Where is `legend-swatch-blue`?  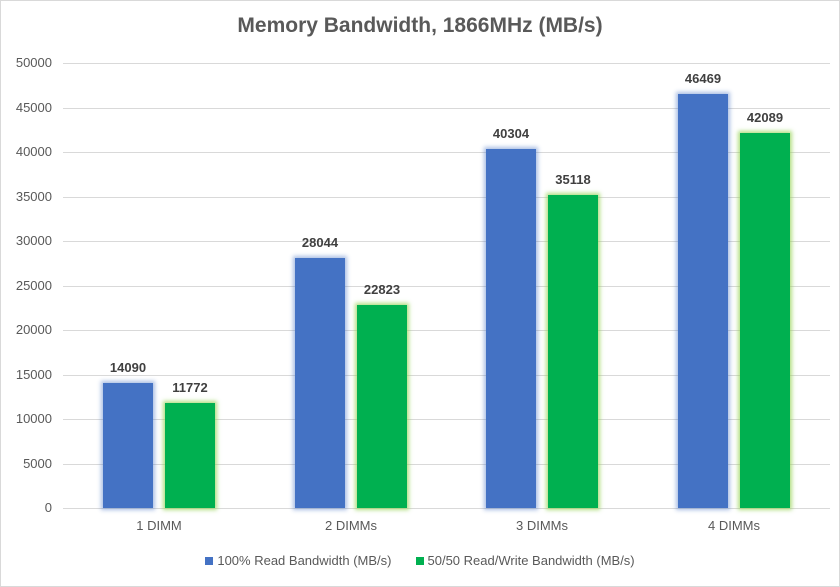 legend-swatch-blue is located at coordinates (209, 560).